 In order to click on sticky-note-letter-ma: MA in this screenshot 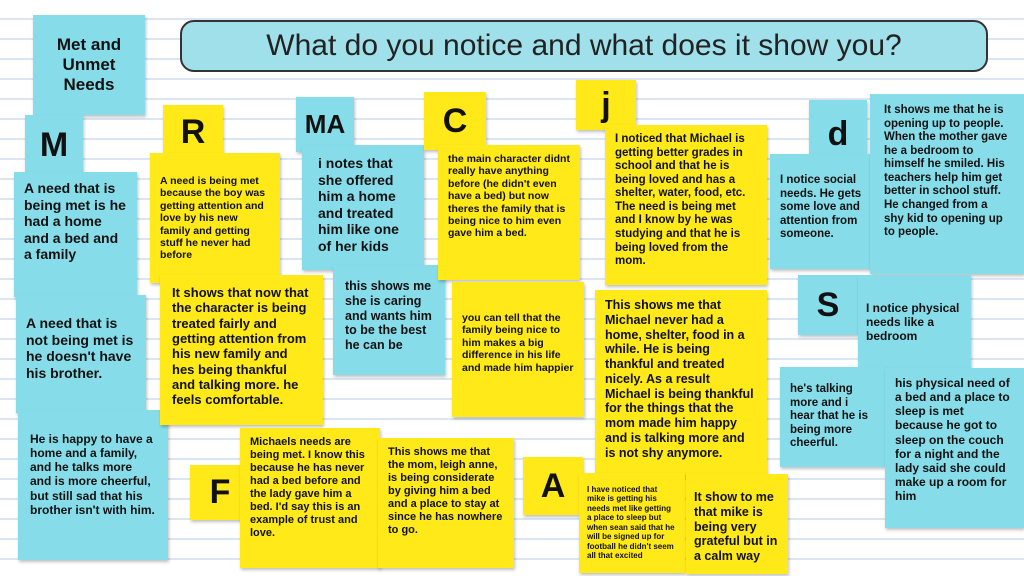, I will do `click(325, 124)`.